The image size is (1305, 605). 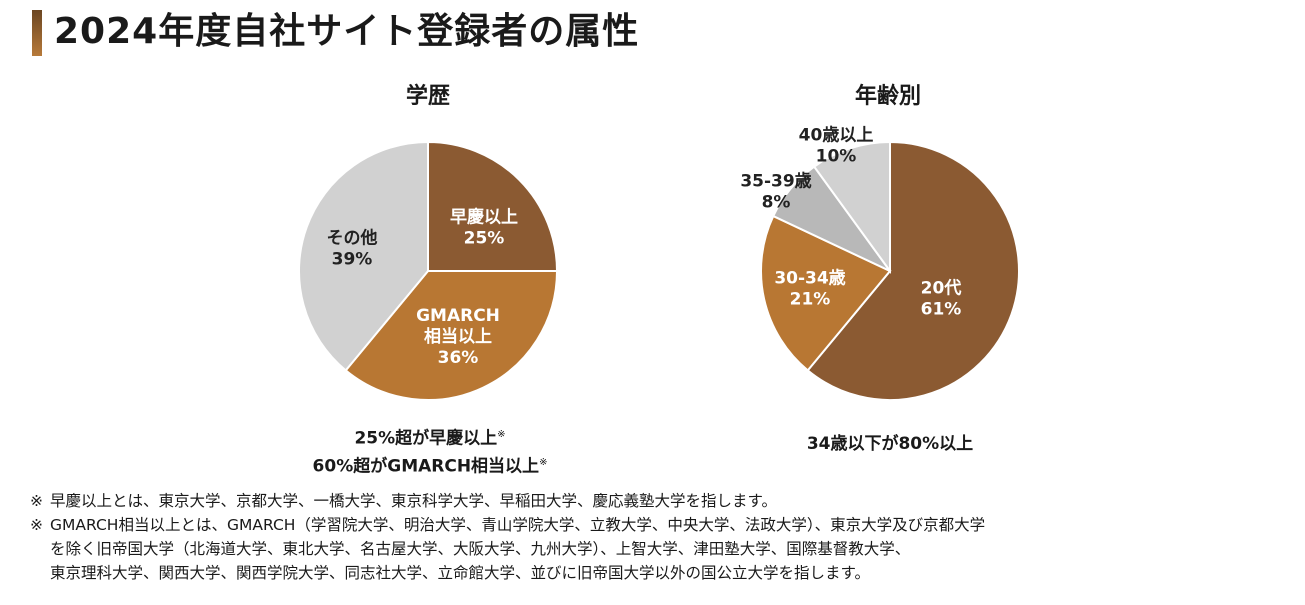 What do you see at coordinates (941, 310) in the screenshot?
I see `slice-value-age-0: 61%` at bounding box center [941, 310].